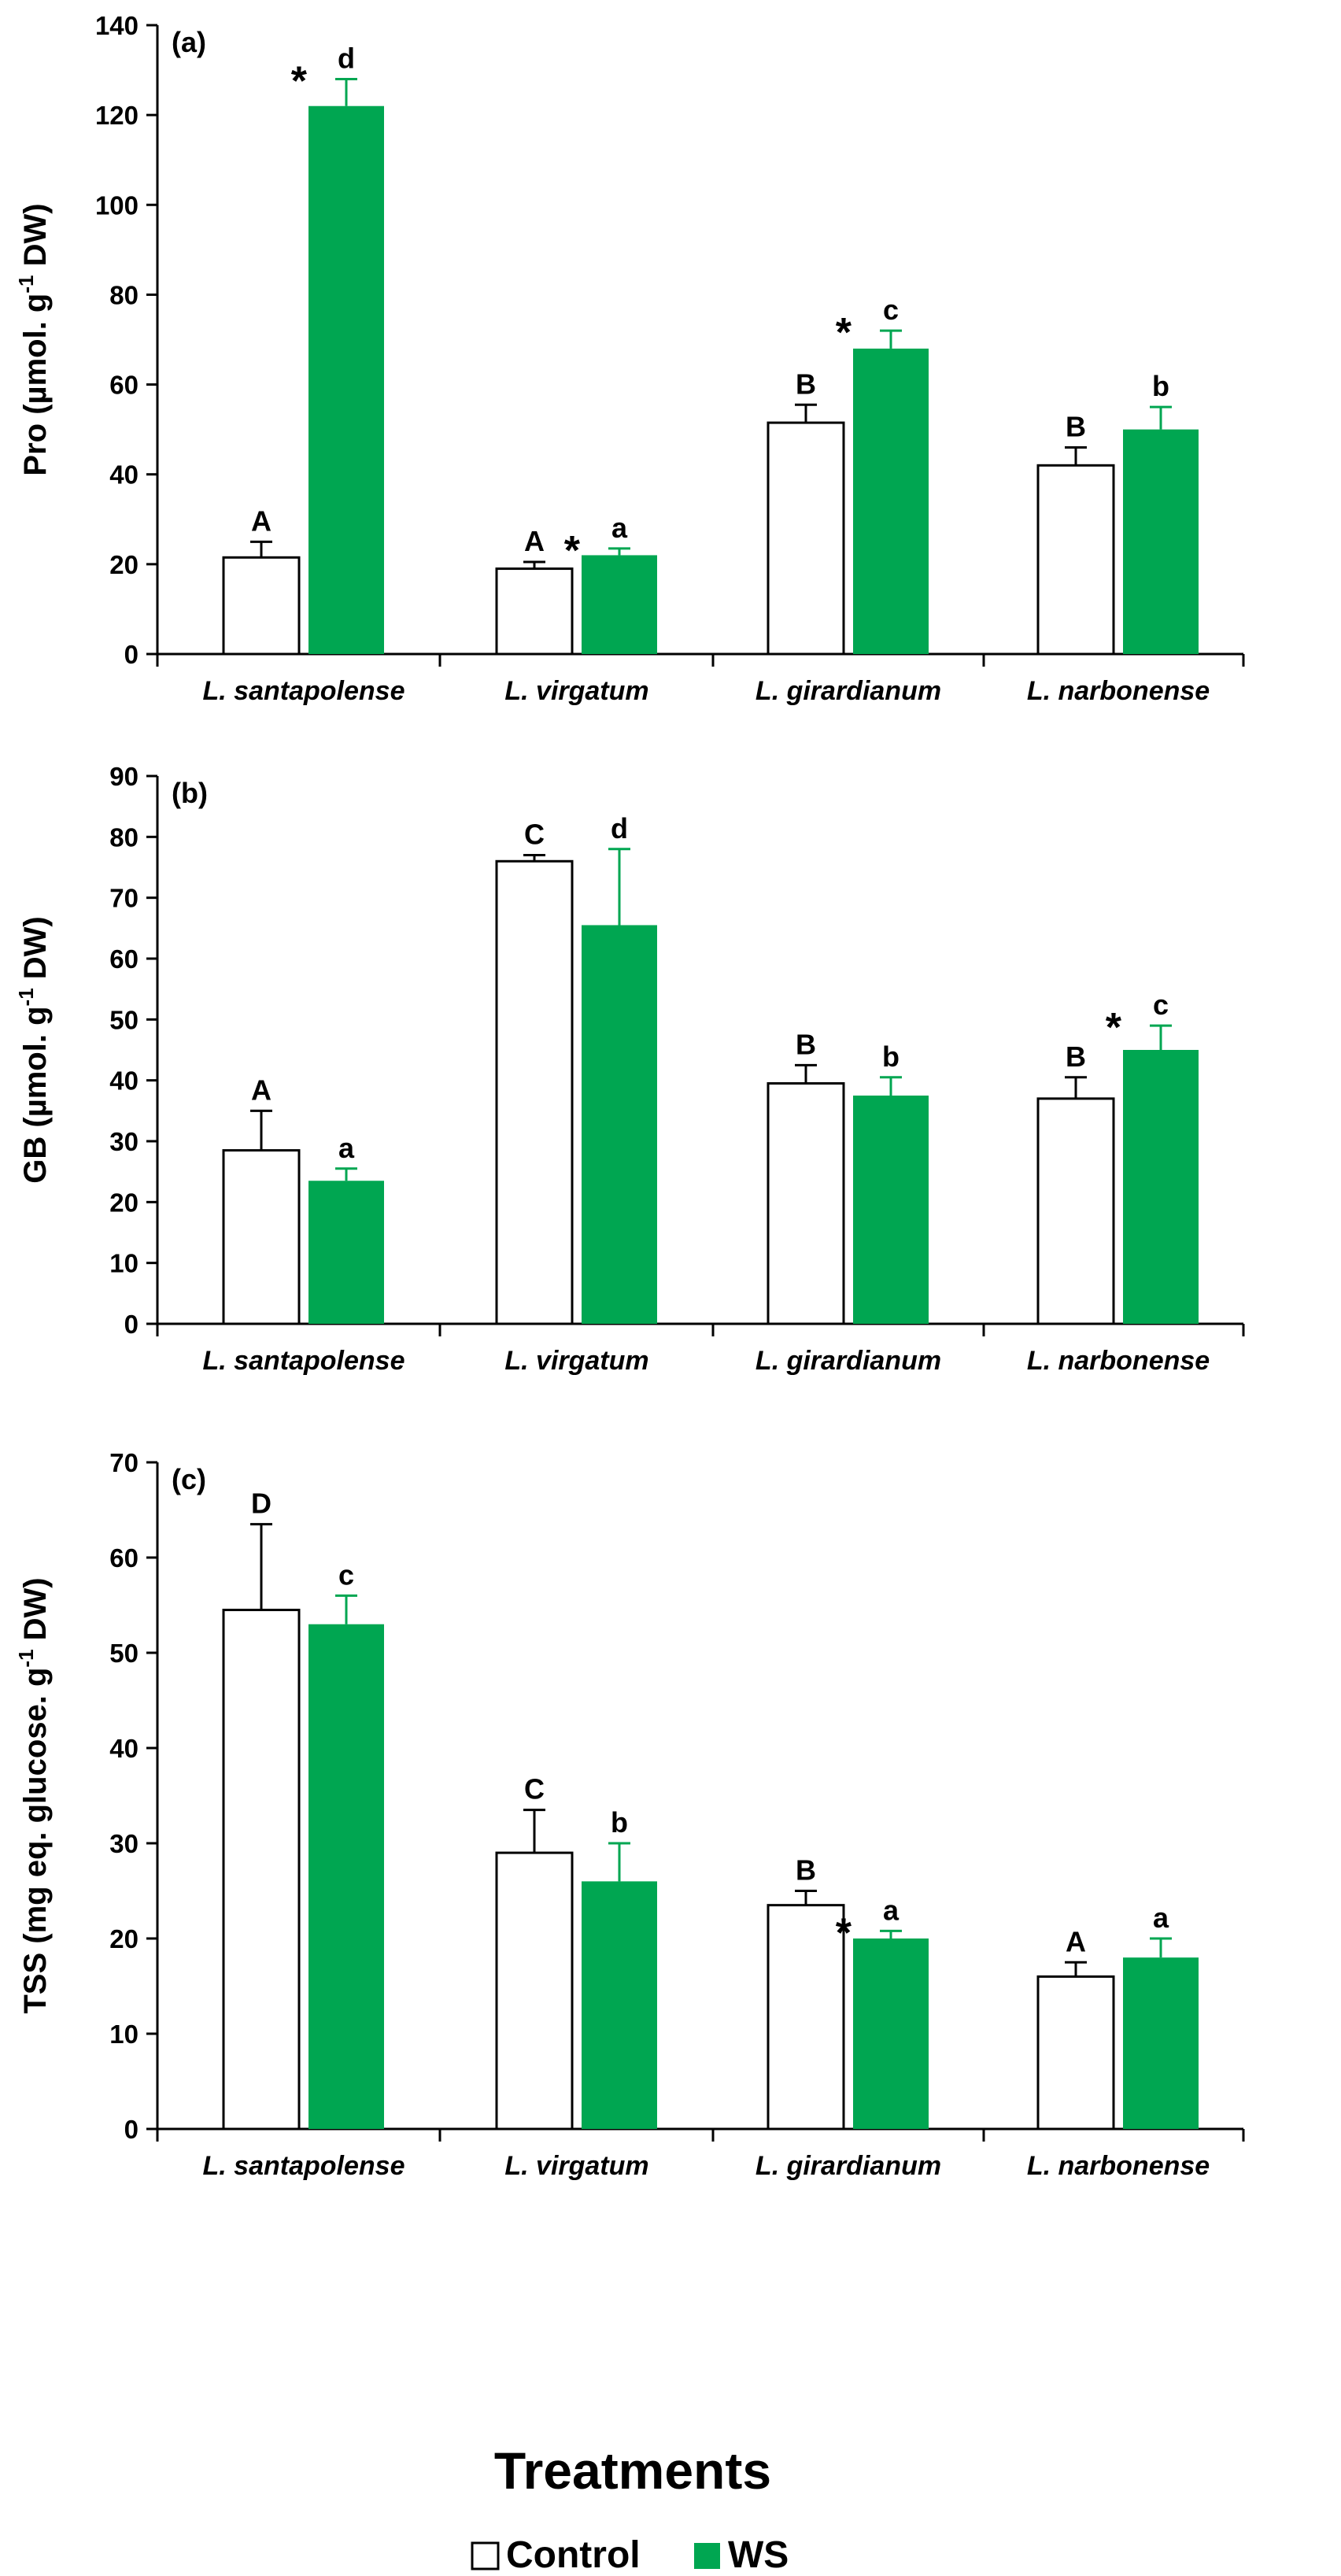 The width and height of the screenshot is (1341, 2576). Describe the element at coordinates (117, 116) in the screenshot. I see `y-tick-label: 120` at that location.